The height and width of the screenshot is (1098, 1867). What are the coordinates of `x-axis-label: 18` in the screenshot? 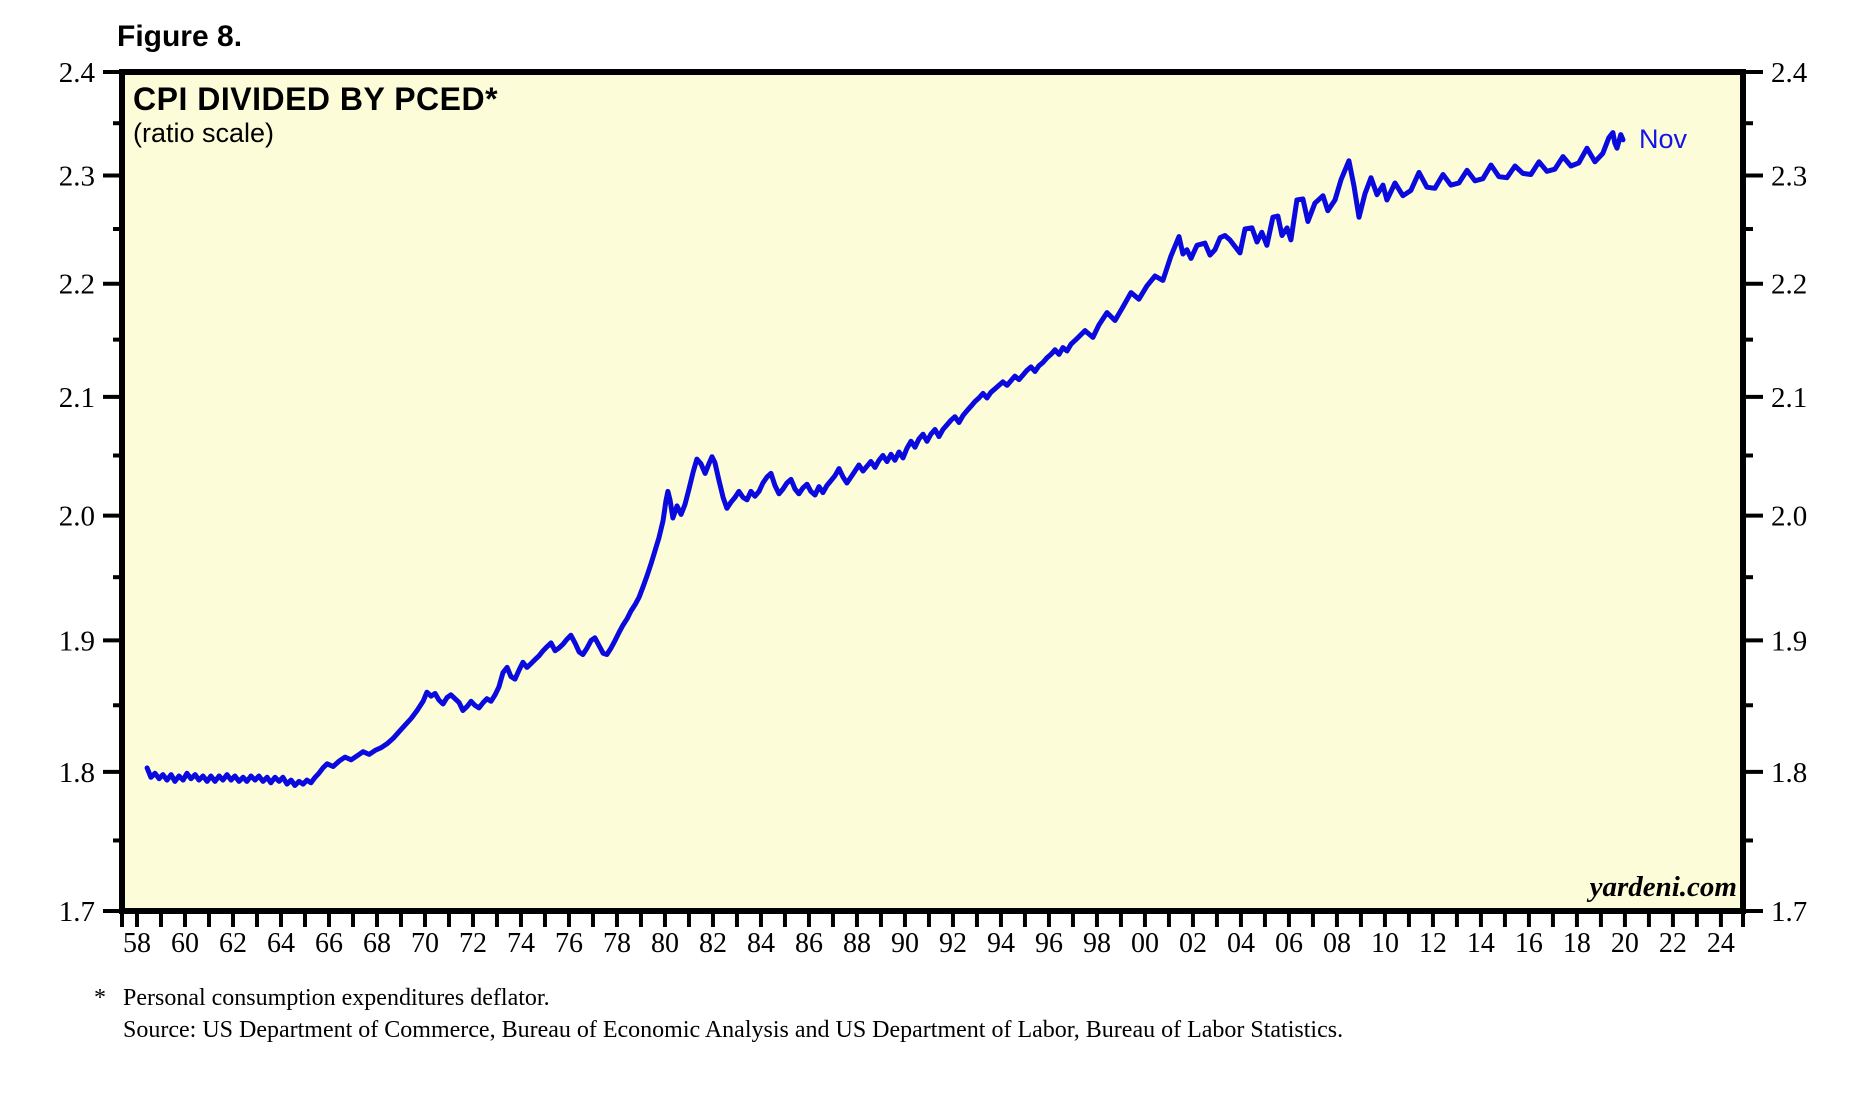 It's located at (1577, 943).